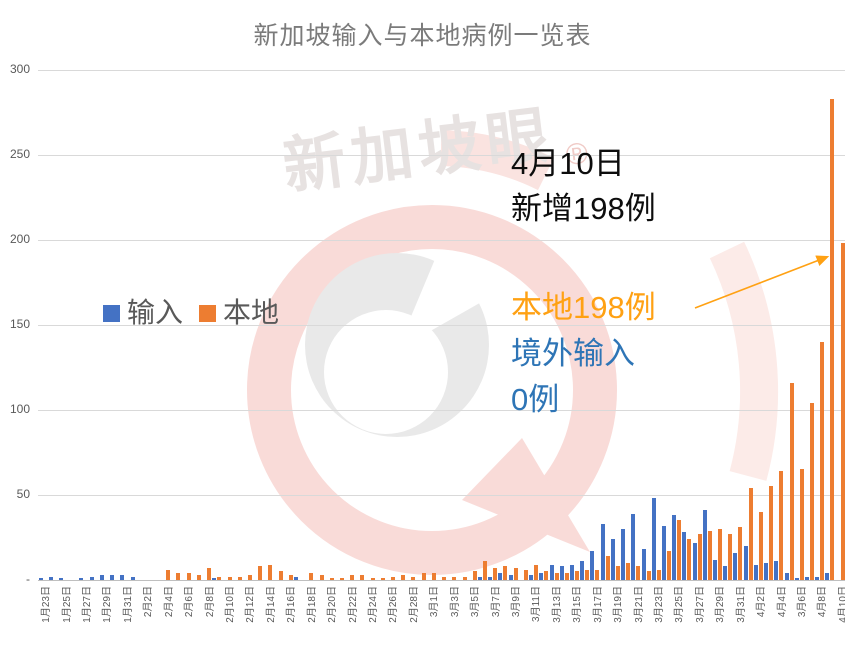  I want to click on y-axis-tick-label: 200, so click(19, 239).